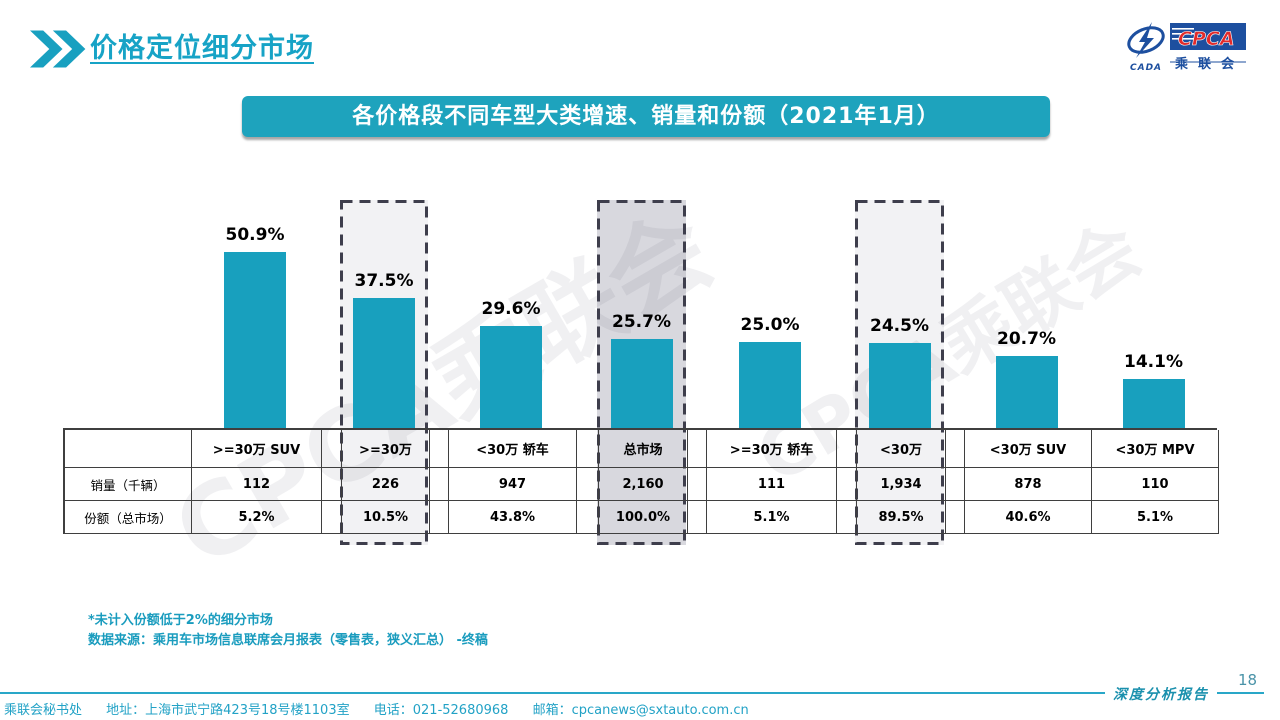 Image resolution: width=1280 pixels, height=720 pixels. I want to click on footnote: *未计入份额低于2%的细分市场, so click(180, 620).